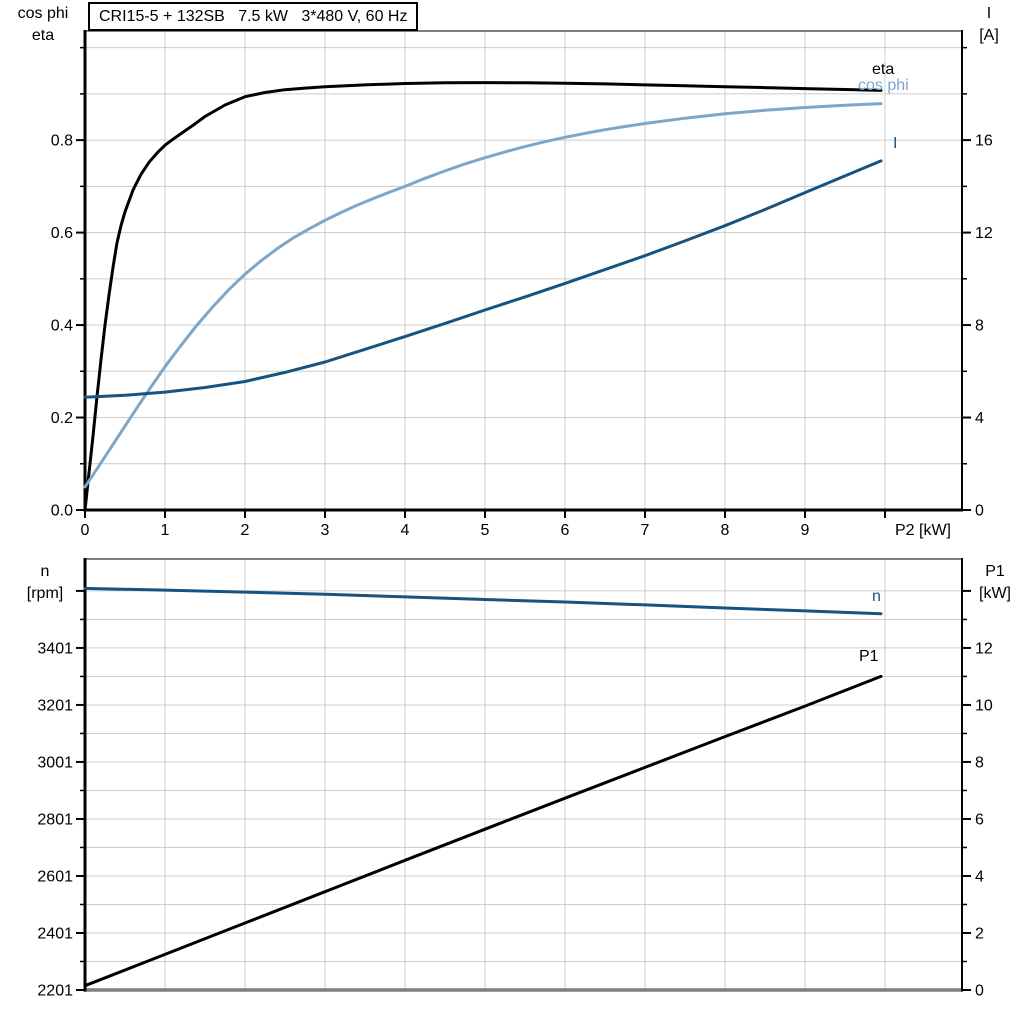  Describe the element at coordinates (55, 705) in the screenshot. I see `left-tick-label: 3201` at that location.